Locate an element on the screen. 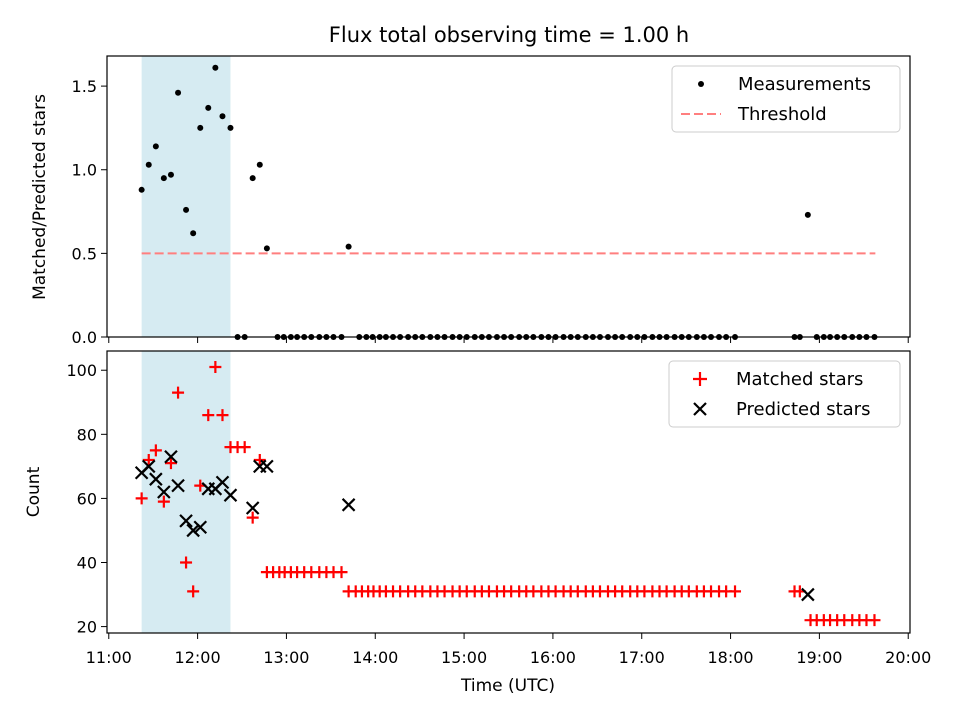 Image resolution: width=960 pixels, height=720 pixels. legend-matched-label: Matched stars is located at coordinates (799, 379).